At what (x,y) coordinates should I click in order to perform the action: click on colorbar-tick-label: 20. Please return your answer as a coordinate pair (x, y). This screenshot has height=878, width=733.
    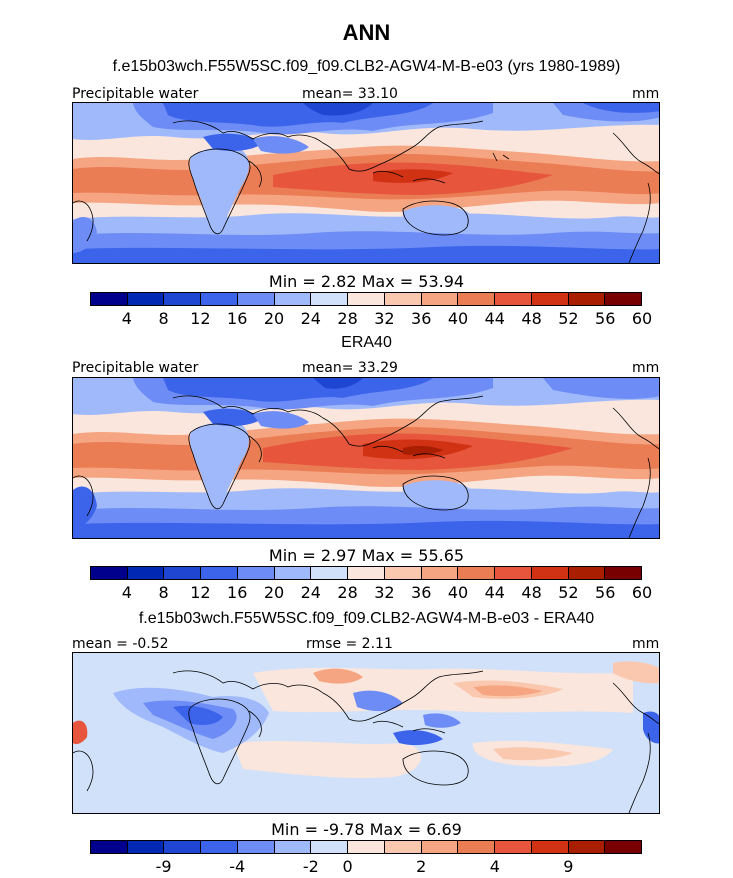
    Looking at the image, I should click on (274, 318).